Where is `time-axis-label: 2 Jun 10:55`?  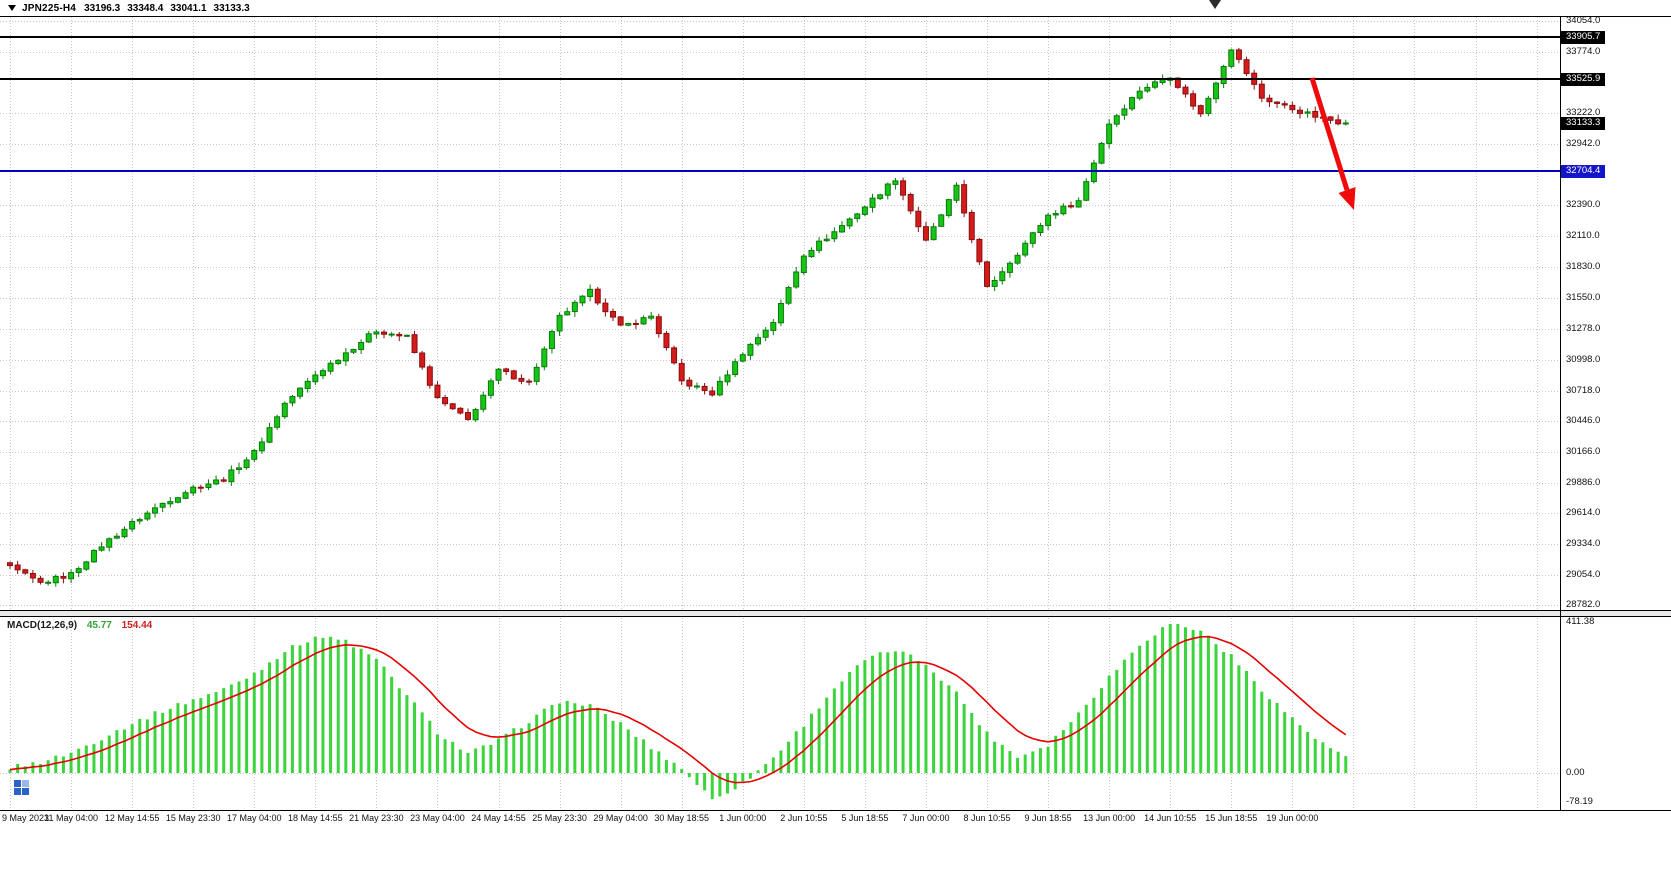 time-axis-label: 2 Jun 10:55 is located at coordinates (804, 818).